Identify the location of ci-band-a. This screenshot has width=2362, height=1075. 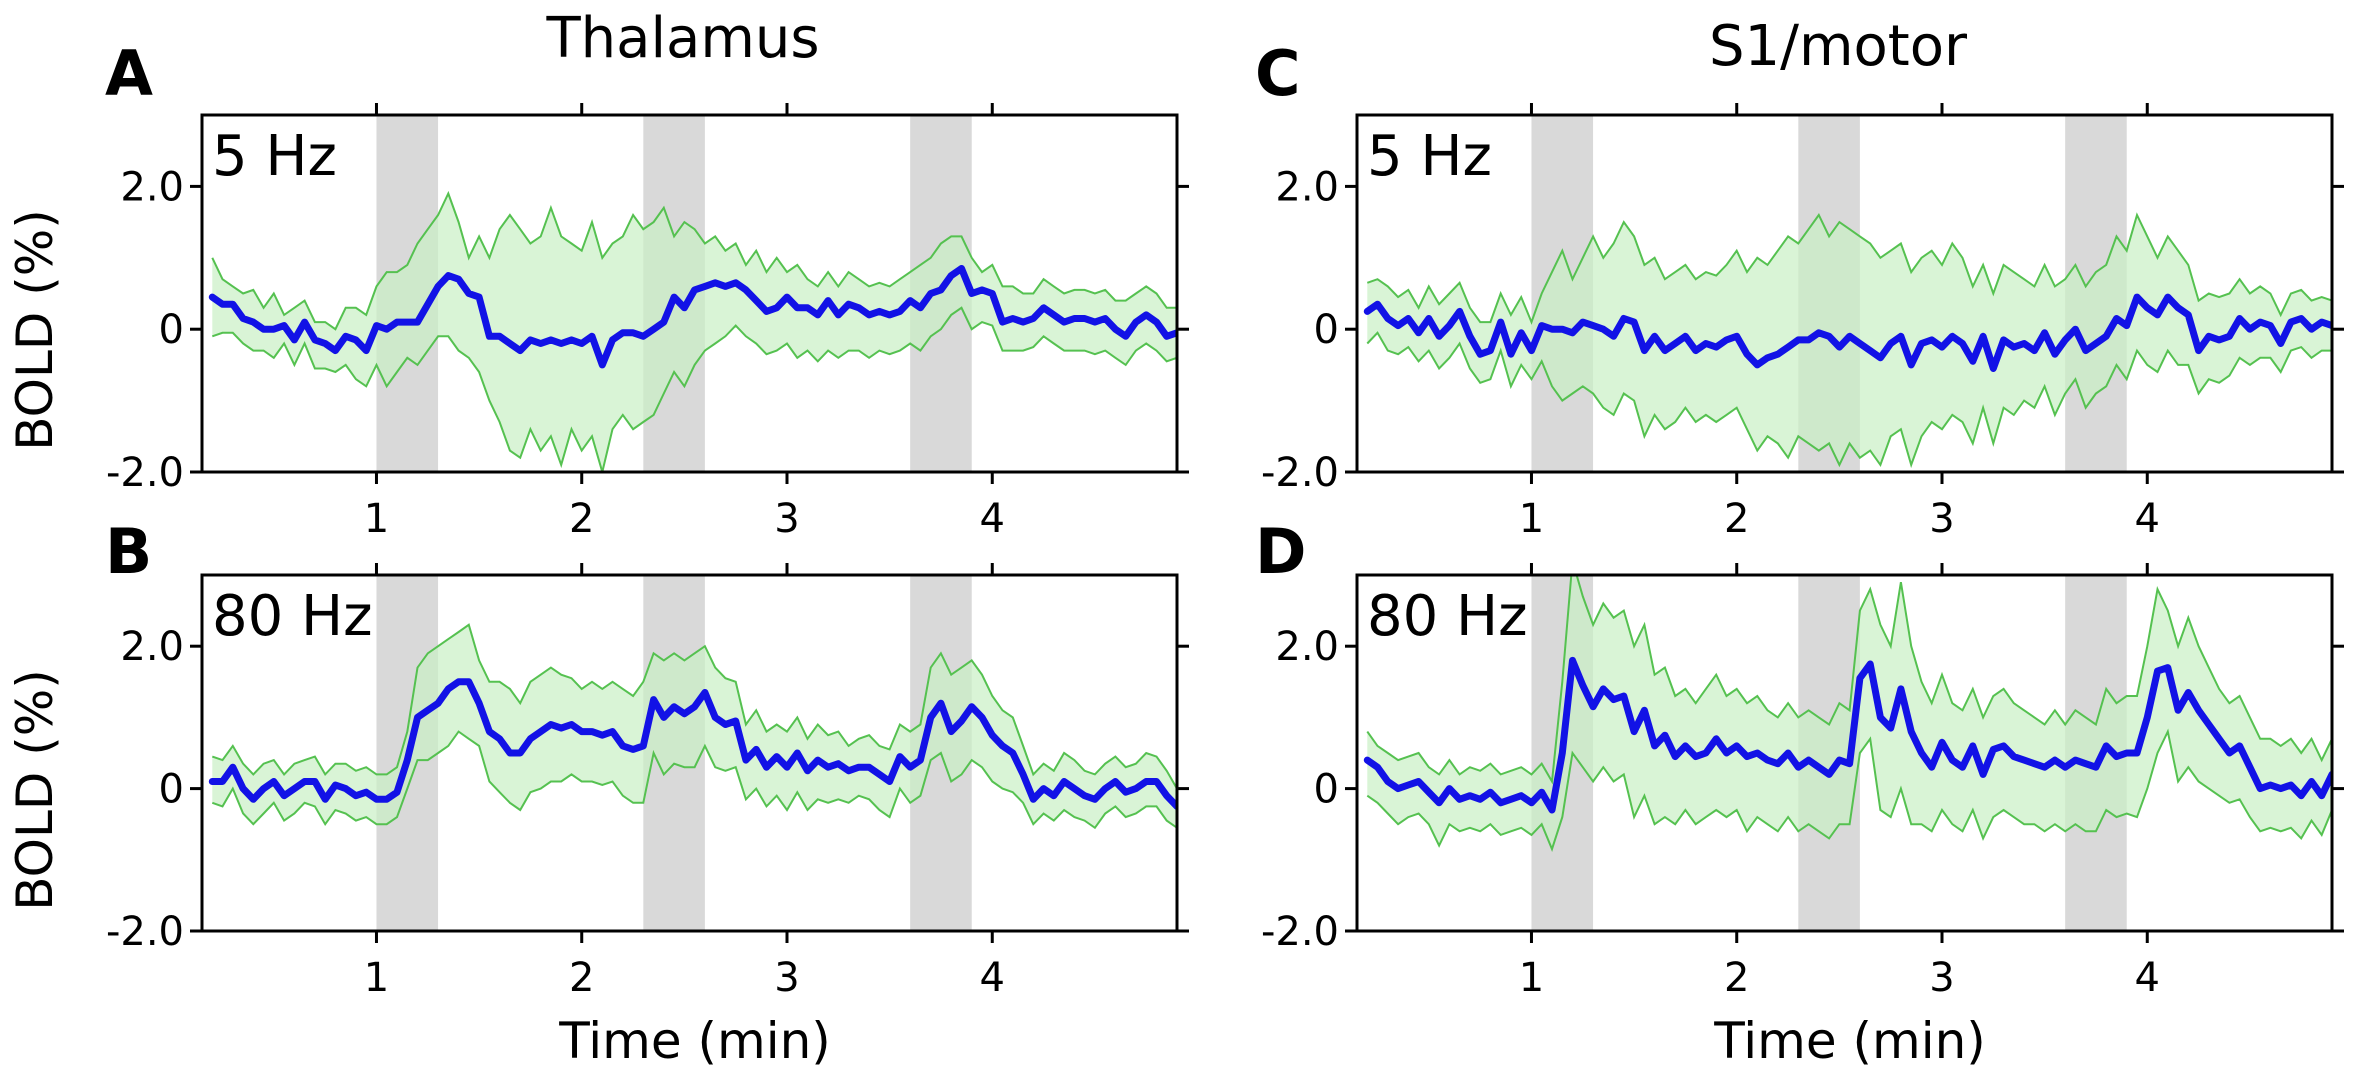
(694, 332).